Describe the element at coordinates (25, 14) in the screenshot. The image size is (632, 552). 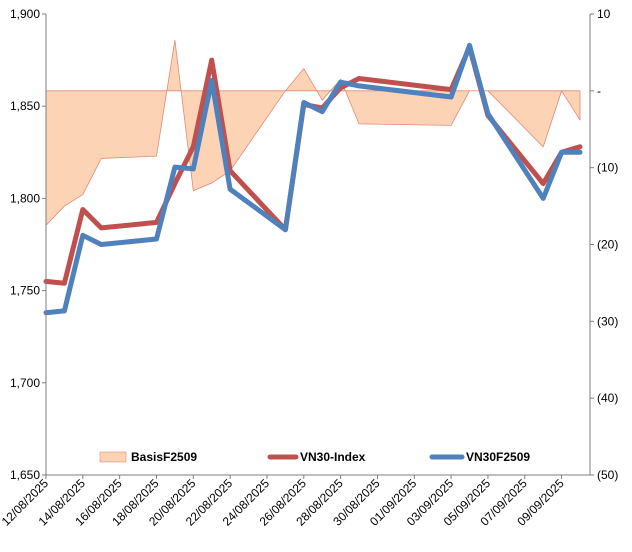
I see `y-left-tick-label: 1,900` at that location.